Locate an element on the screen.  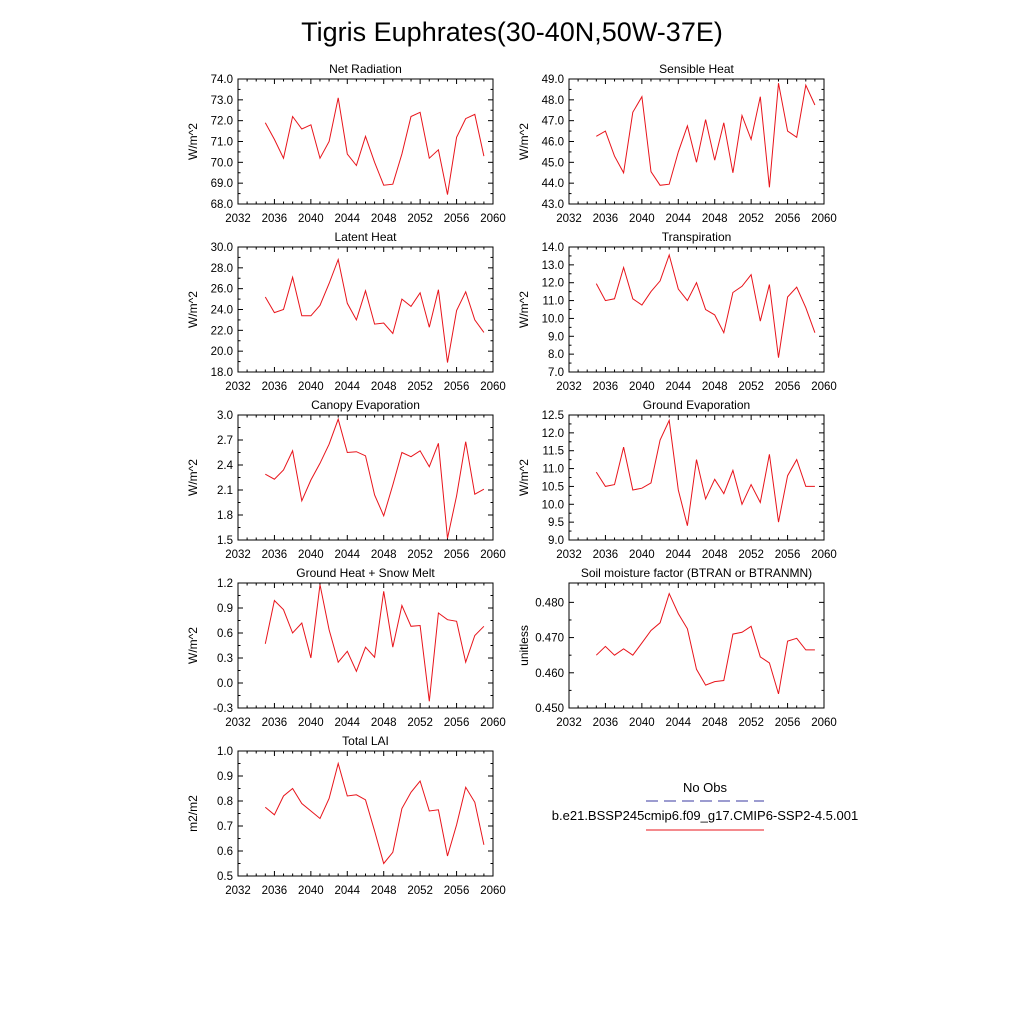
y-tick-label: 10.5 is located at coordinates (553, 487).